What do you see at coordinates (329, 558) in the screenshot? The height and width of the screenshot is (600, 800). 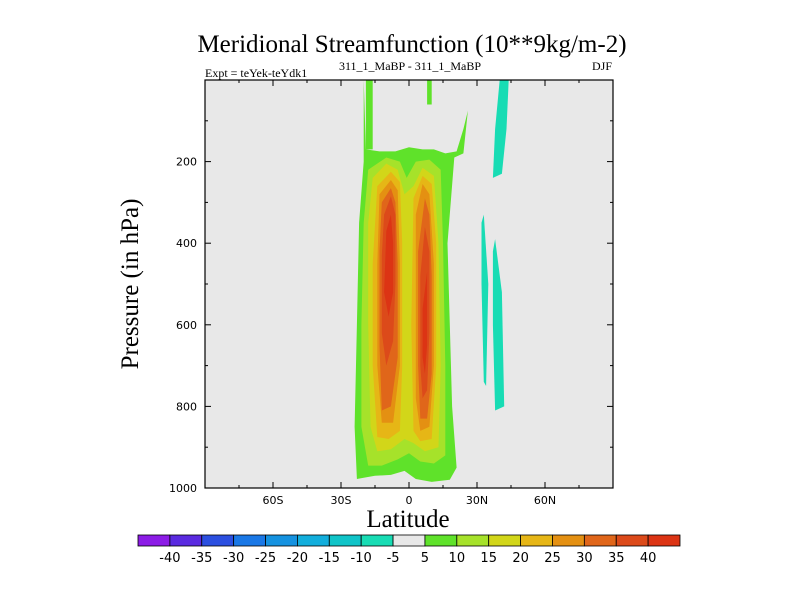 I see `colorbar-label: -15` at bounding box center [329, 558].